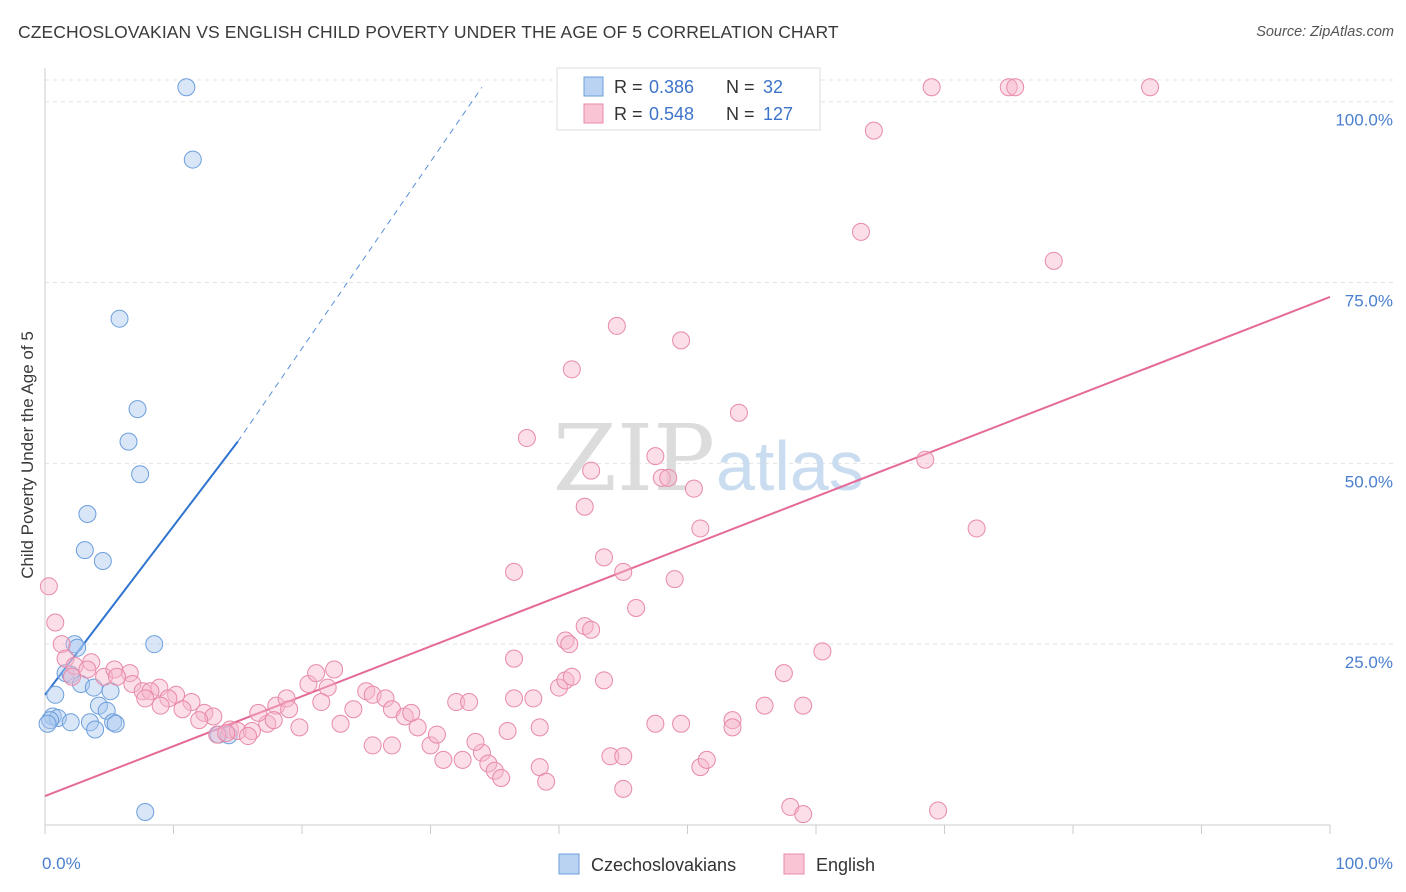 The image size is (1406, 892). I want to click on series-czechoslovakians, so click(138, 449).